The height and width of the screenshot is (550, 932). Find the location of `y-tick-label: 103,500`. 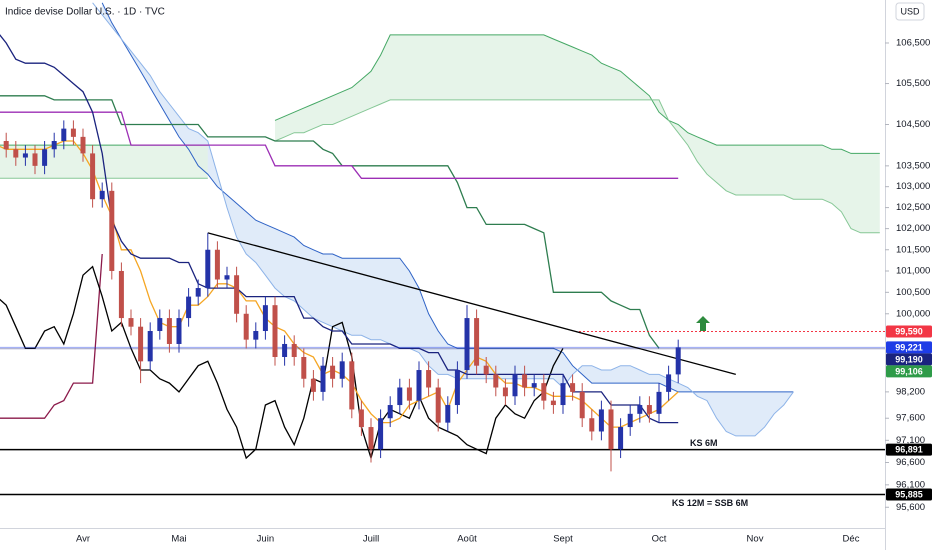

y-tick-label: 103,500 is located at coordinates (913, 165).